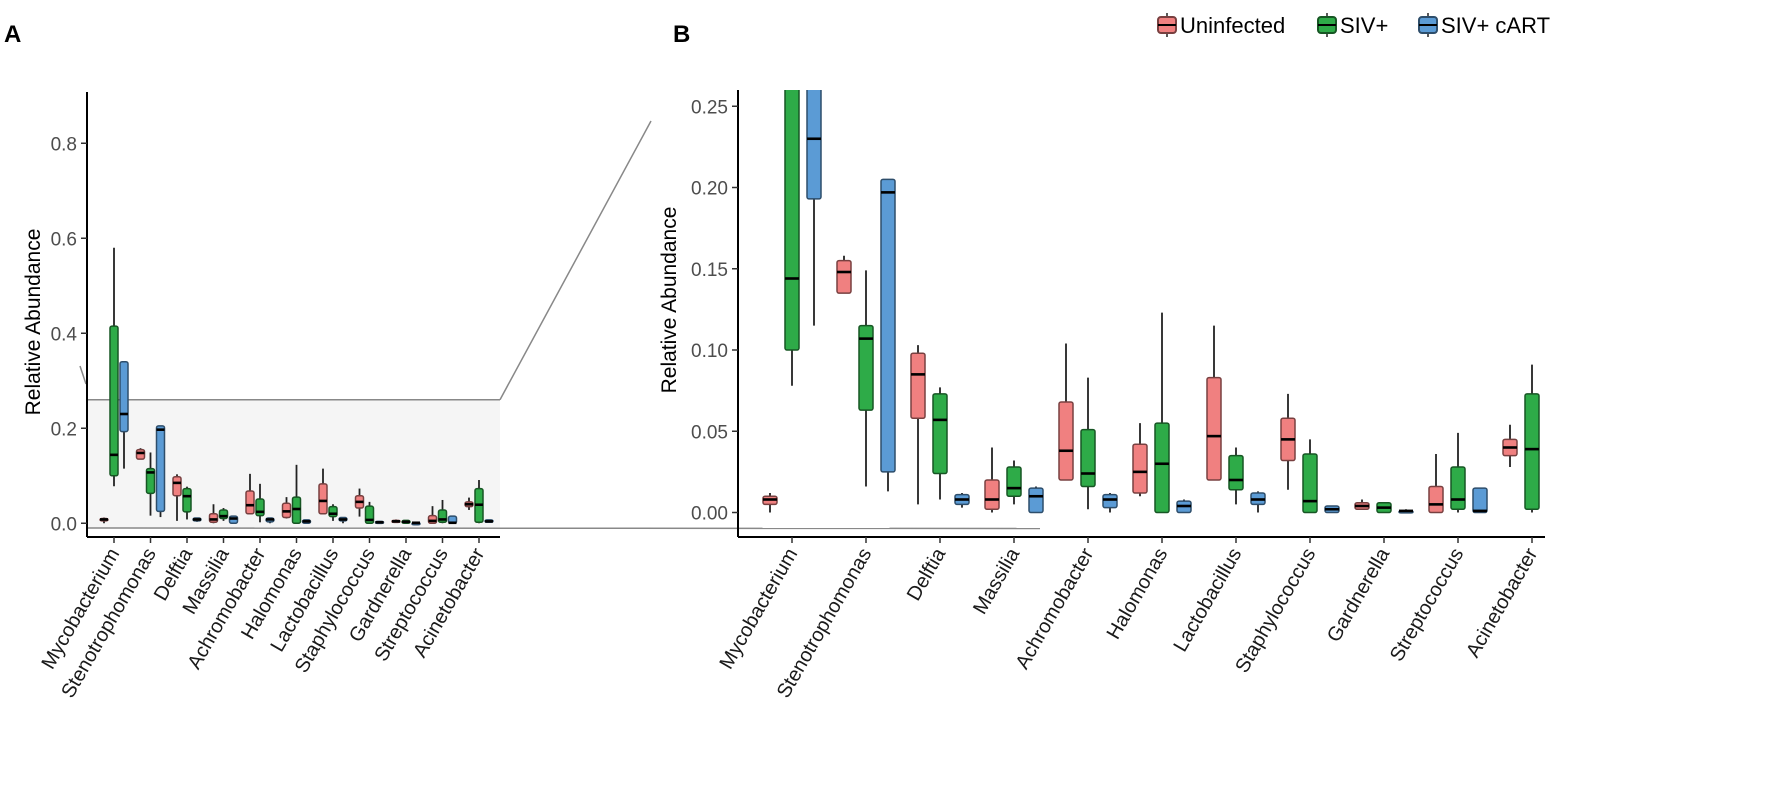 The width and height of the screenshot is (1772, 804). What do you see at coordinates (64, 524) in the screenshot?
I see `y-tick-label: 0.0` at bounding box center [64, 524].